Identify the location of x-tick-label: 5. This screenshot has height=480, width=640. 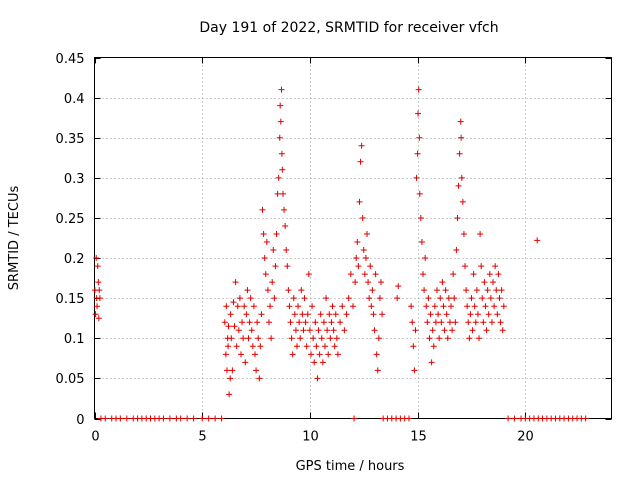
(202, 437).